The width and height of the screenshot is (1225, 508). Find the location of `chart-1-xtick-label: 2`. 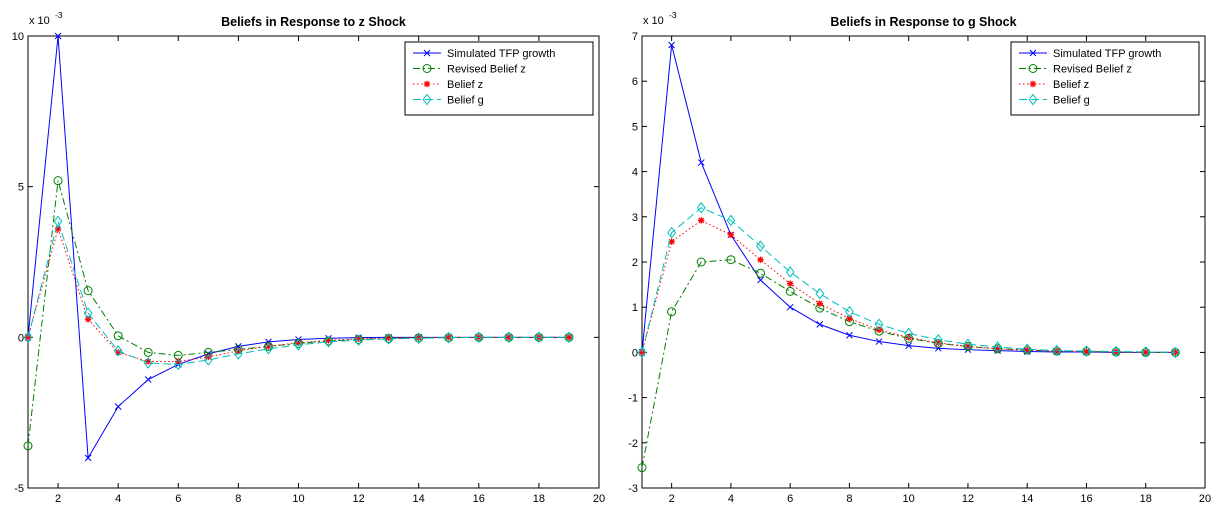

chart-1-xtick-label: 2 is located at coordinates (672, 499).